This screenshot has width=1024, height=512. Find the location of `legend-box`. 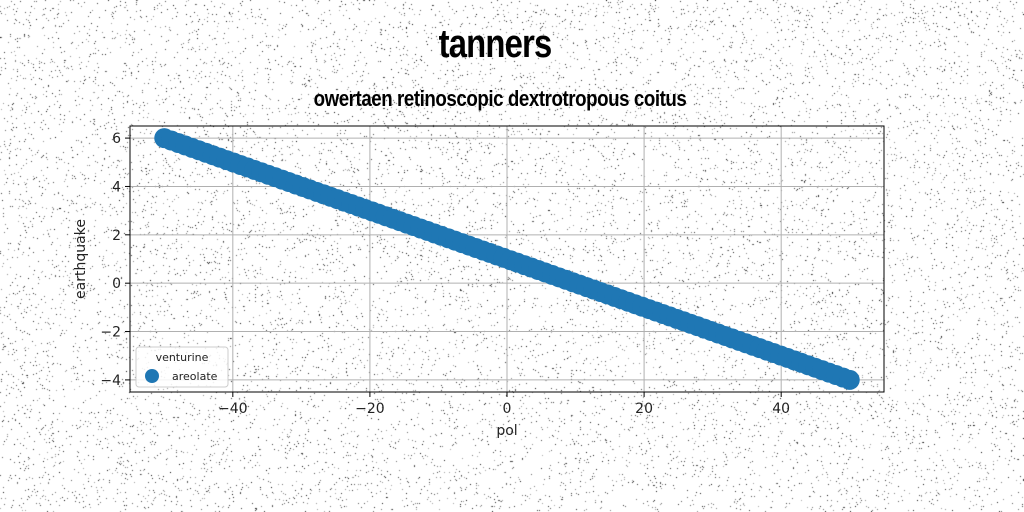

legend-box is located at coordinates (182, 367).